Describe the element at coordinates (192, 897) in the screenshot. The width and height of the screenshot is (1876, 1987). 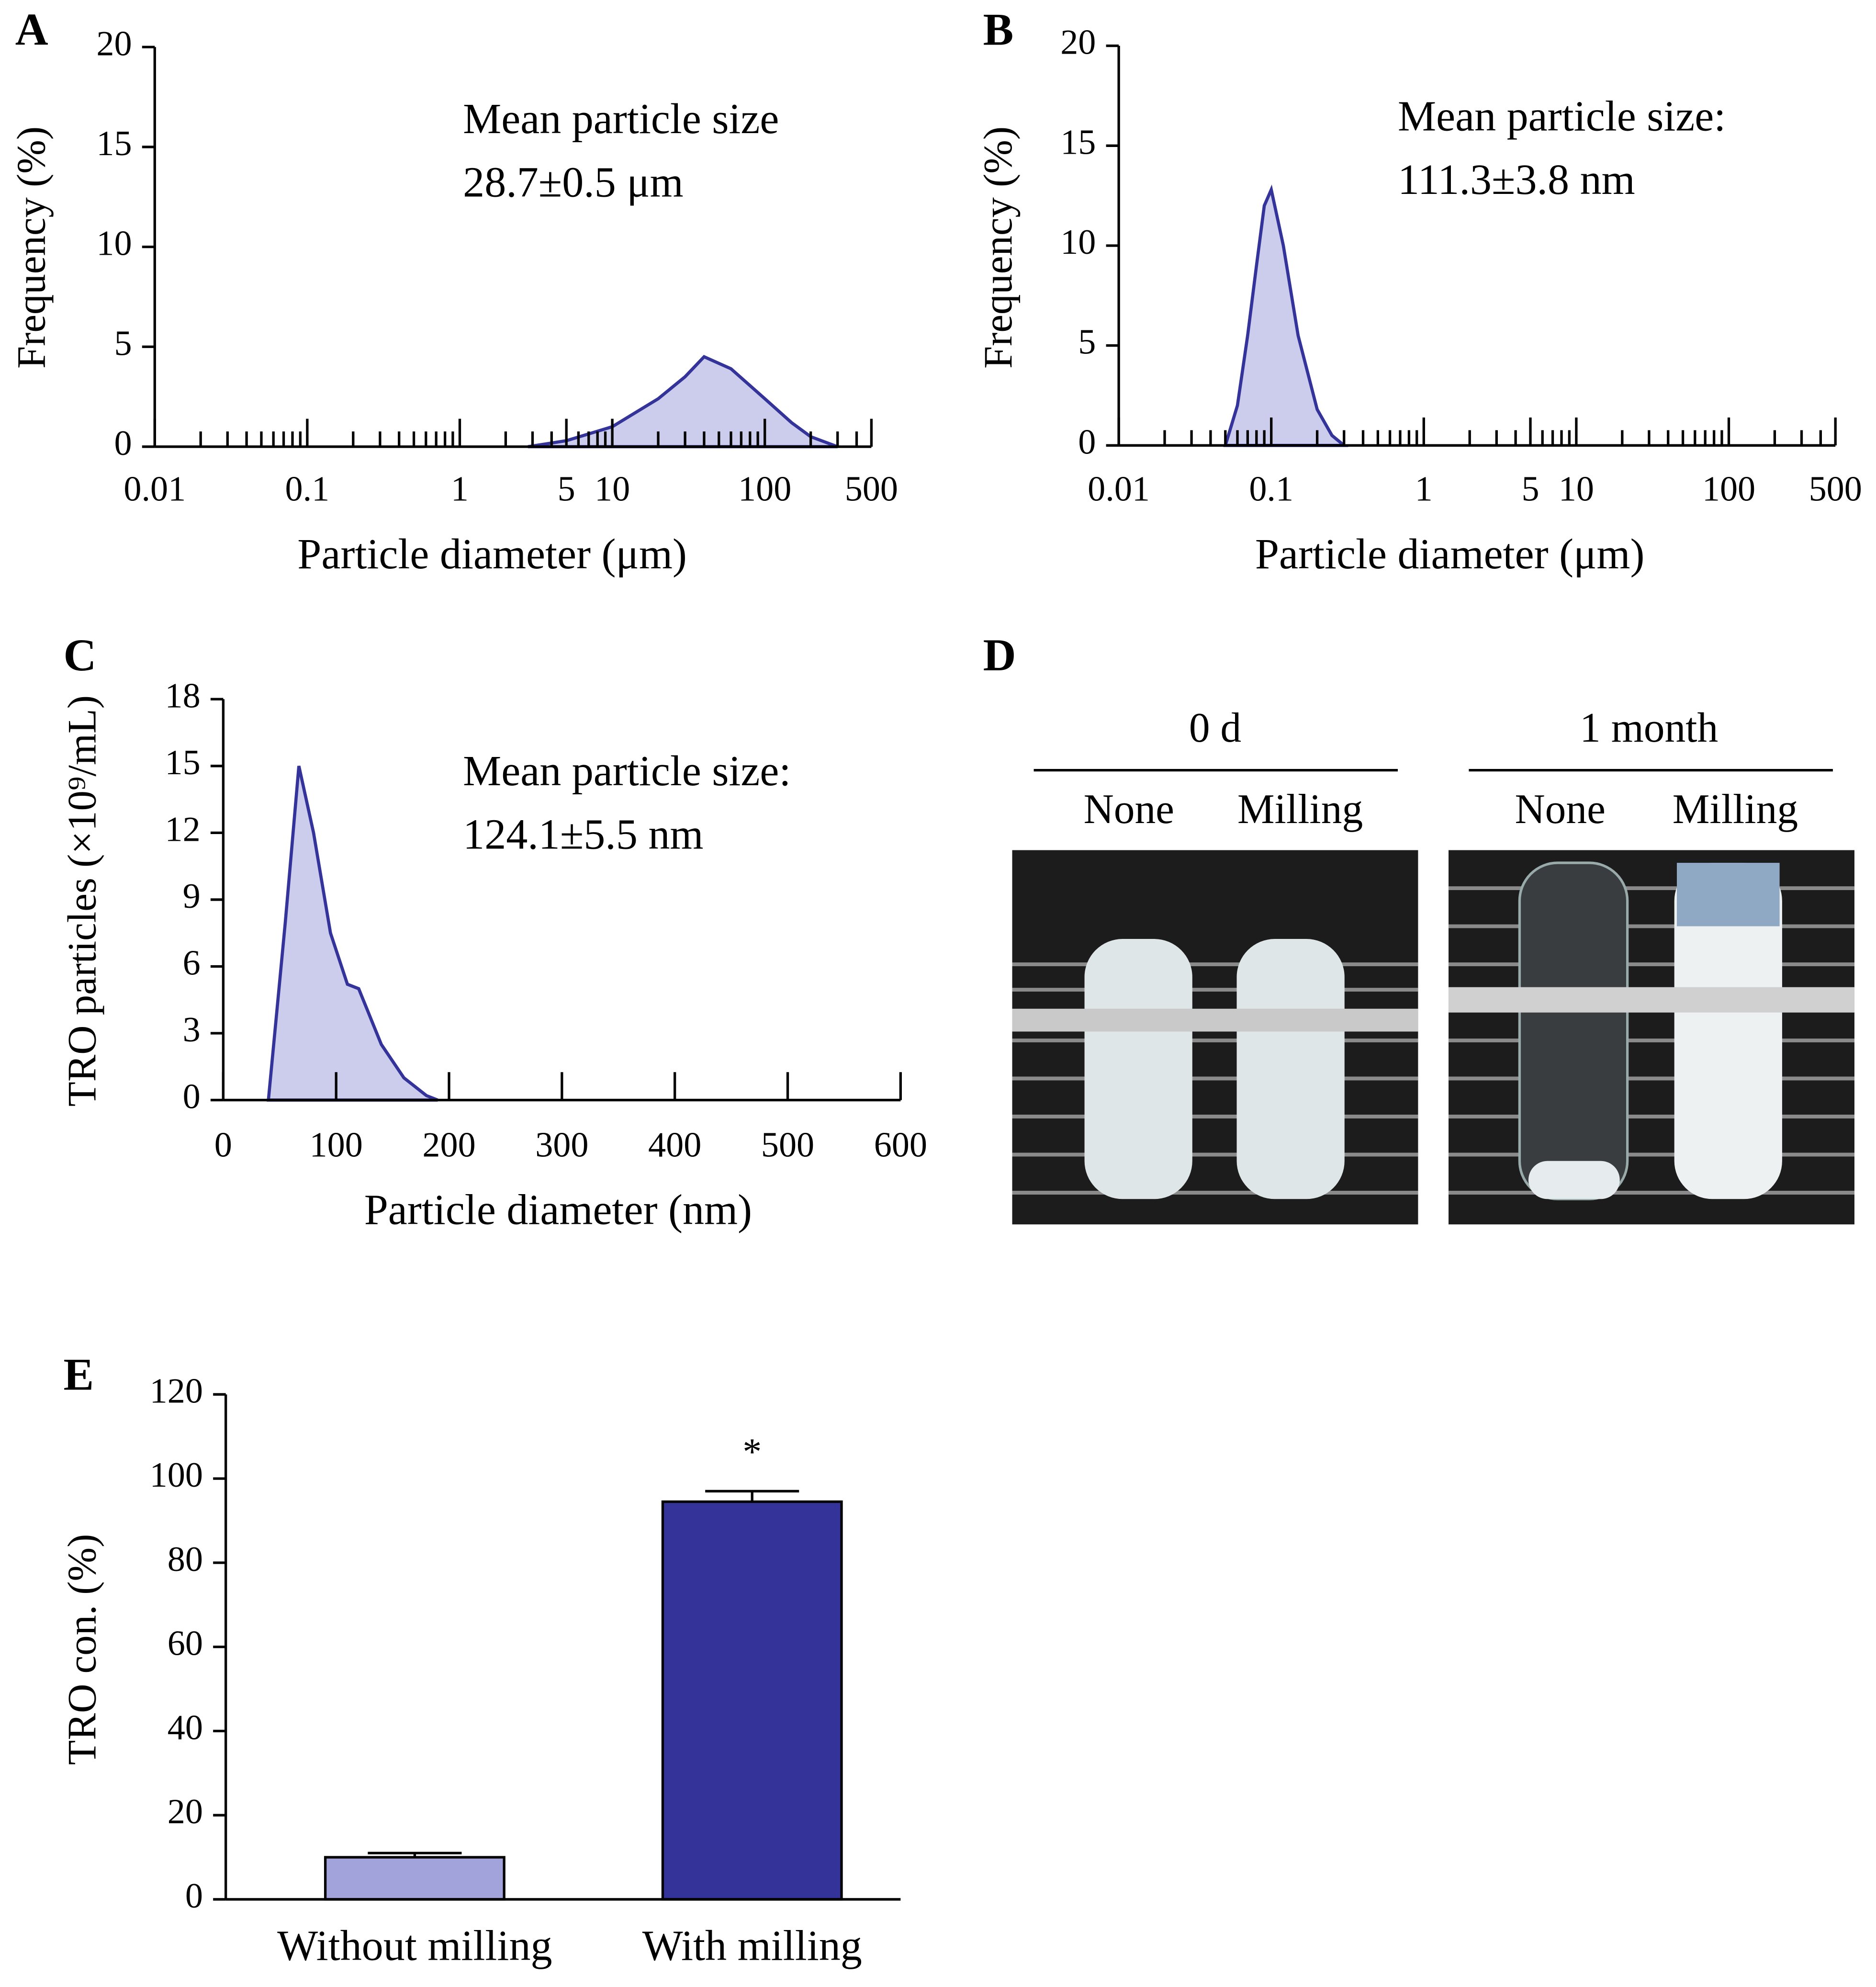
I see `y-tick-label: 9` at that location.